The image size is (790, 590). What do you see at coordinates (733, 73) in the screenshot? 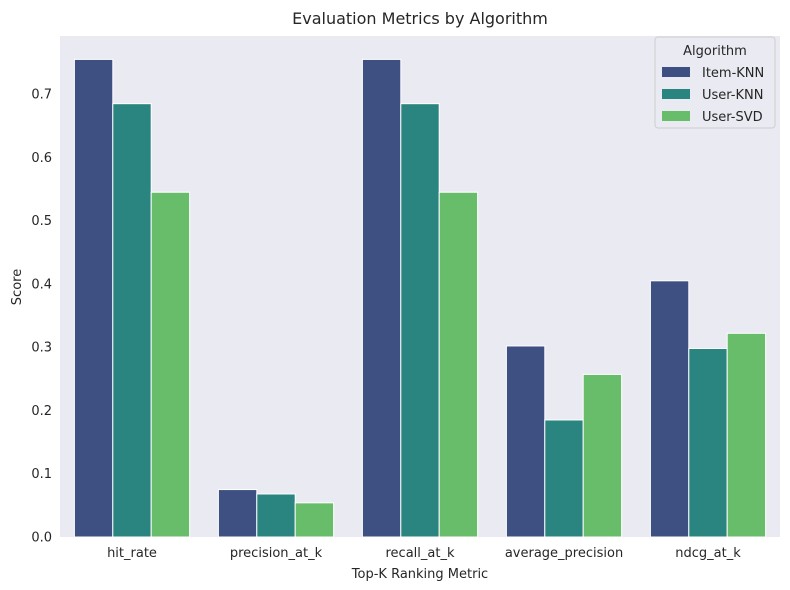
I see `legend-label: Item-KNN` at bounding box center [733, 73].